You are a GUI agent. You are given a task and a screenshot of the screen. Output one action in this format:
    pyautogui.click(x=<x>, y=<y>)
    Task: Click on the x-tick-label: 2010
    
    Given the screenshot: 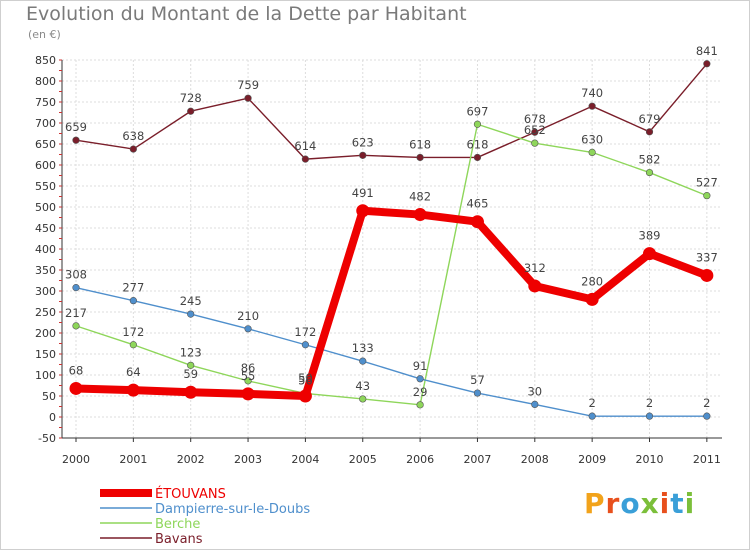 What is the action you would take?
    pyautogui.click(x=650, y=459)
    